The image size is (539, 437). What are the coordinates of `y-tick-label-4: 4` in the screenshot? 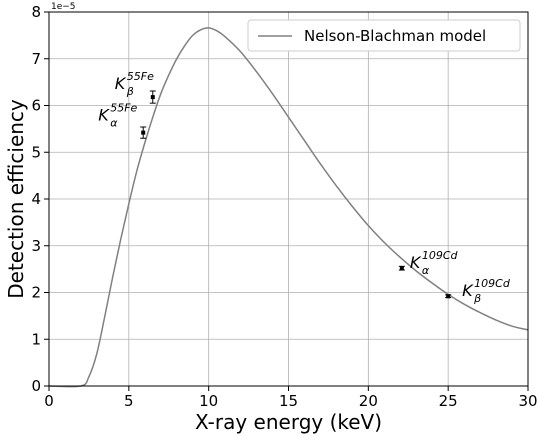 It's located at (36, 199).